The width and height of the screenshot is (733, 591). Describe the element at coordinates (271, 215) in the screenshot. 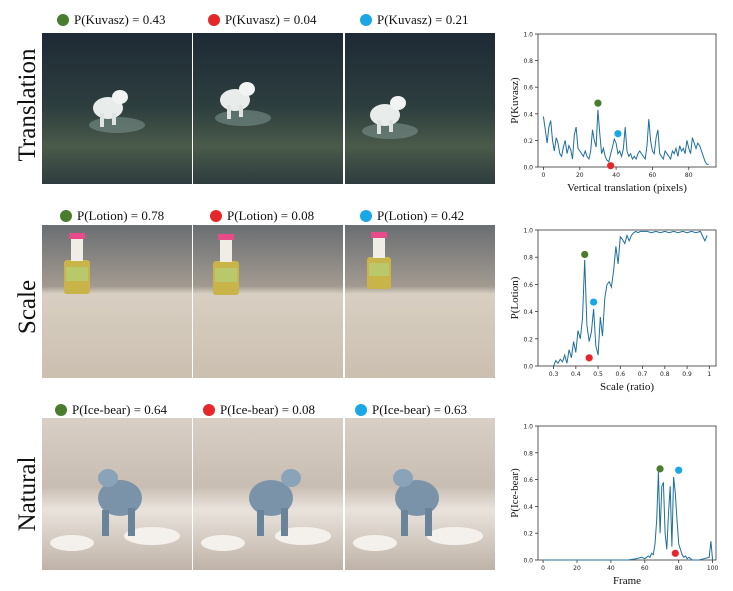

I see `prob-text: P(Lotion) = 0.08` at that location.